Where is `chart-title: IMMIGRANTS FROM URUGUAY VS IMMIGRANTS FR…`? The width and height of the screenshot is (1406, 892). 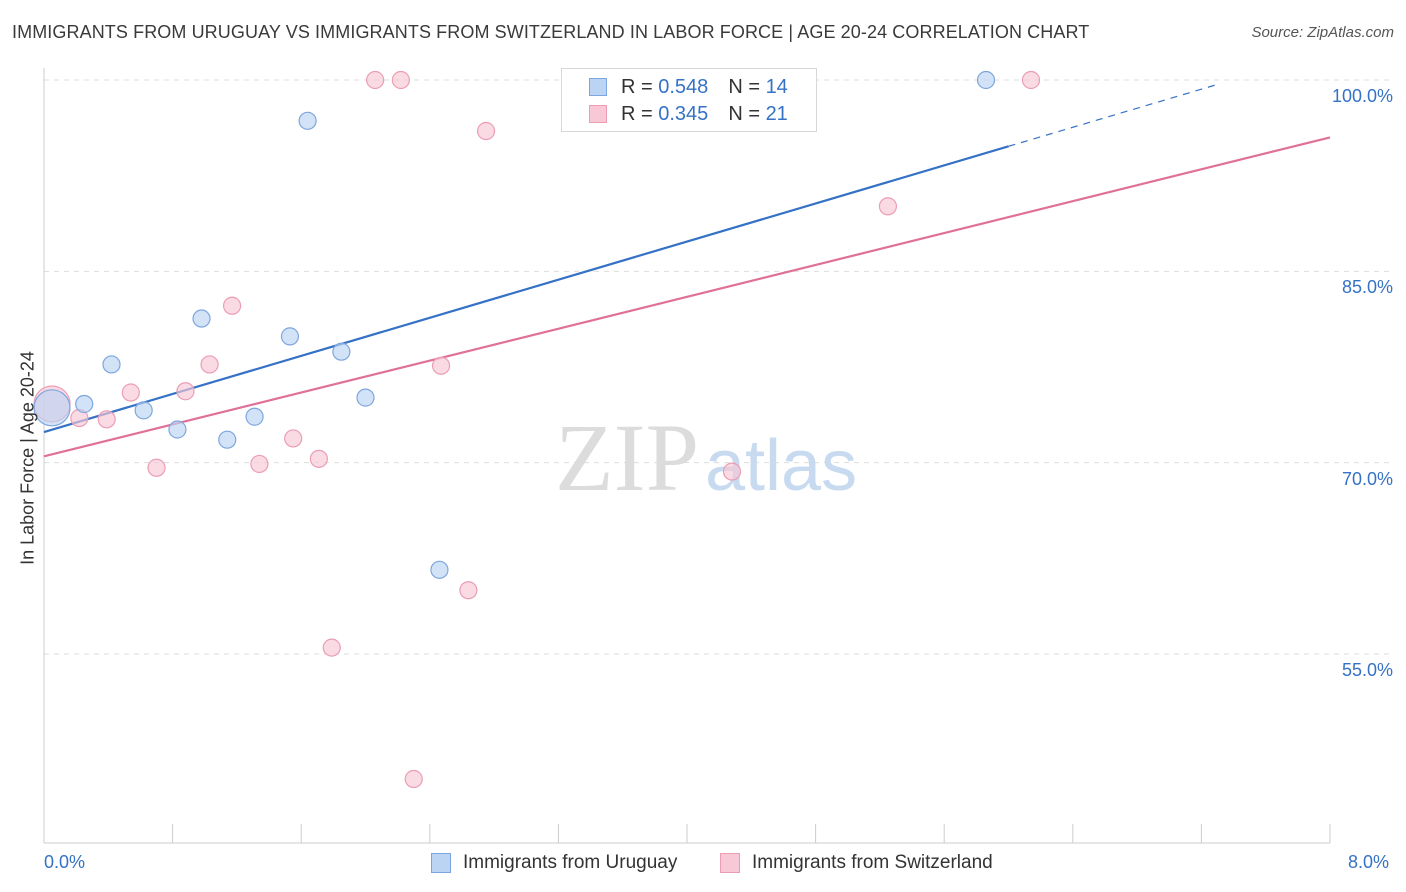 chart-title: IMMIGRANTS FROM URUGUAY VS IMMIGRANTS FR… is located at coordinates (551, 32).